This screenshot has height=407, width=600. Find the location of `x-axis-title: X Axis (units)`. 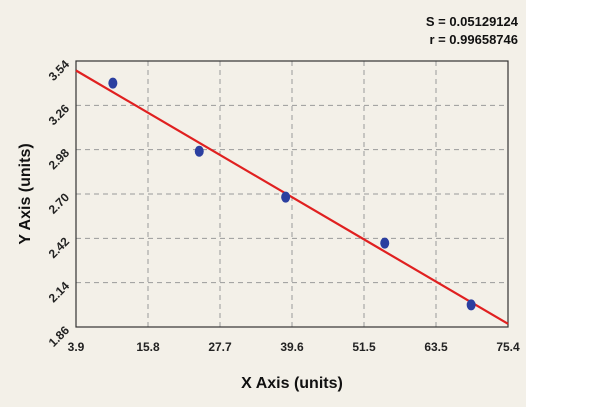

x-axis-title: X Axis (units) is located at coordinates (292, 383).